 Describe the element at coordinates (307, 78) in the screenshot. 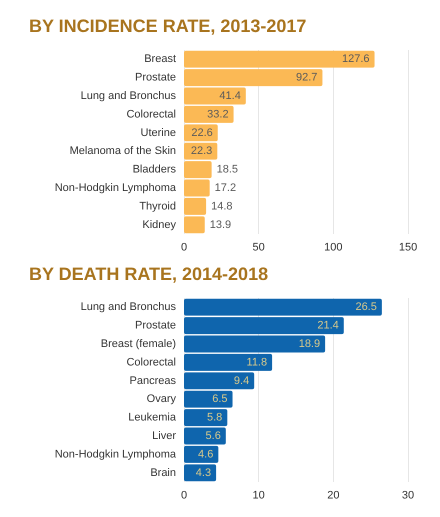

I see `data-label: 92.7` at that location.